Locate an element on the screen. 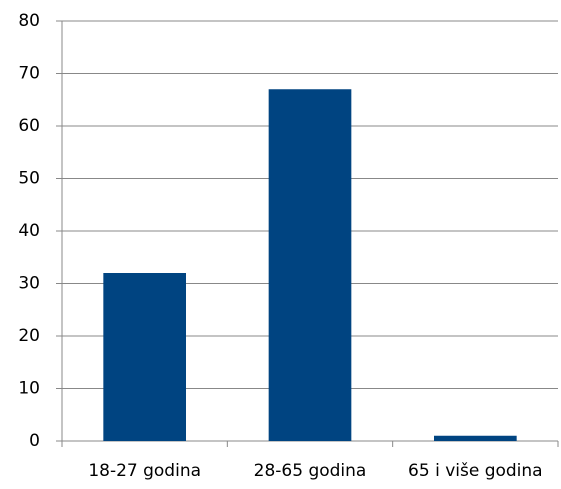 This screenshot has height=489, width=561. y-tick-label: 50 is located at coordinates (29, 179).